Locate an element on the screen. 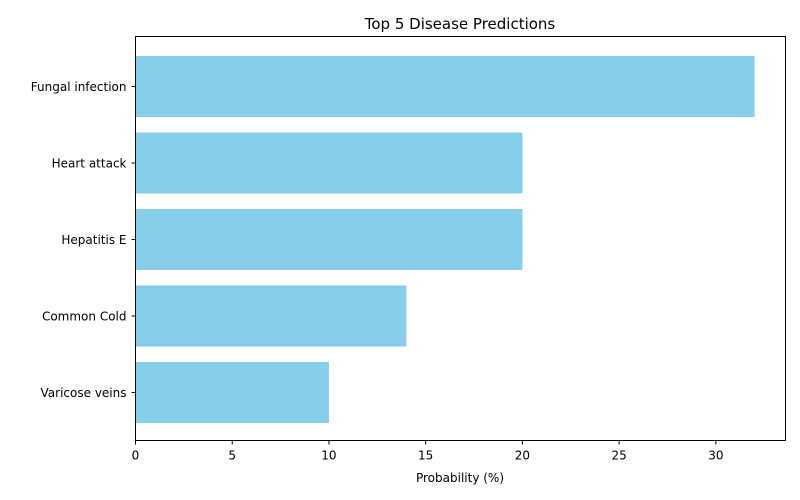  x-tick-label: 20 is located at coordinates (522, 456).